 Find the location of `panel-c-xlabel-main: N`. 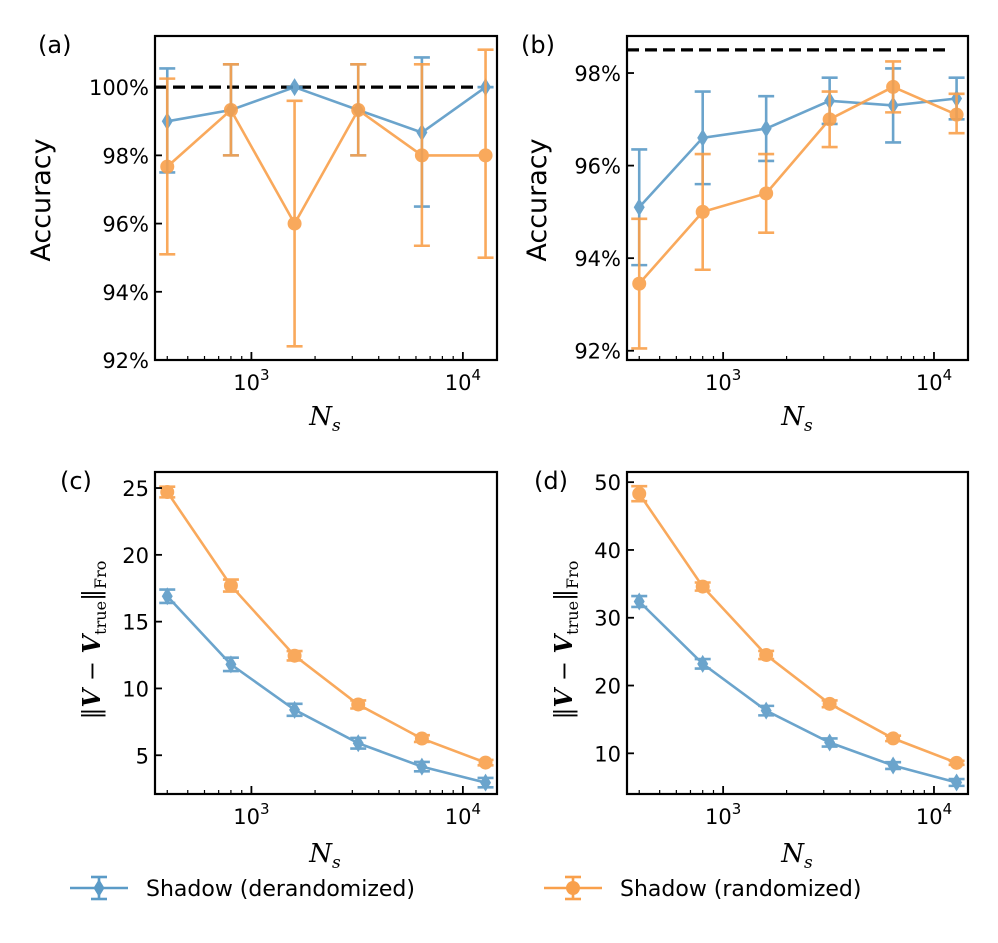

panel-c-xlabel-main: N is located at coordinates (320, 854).